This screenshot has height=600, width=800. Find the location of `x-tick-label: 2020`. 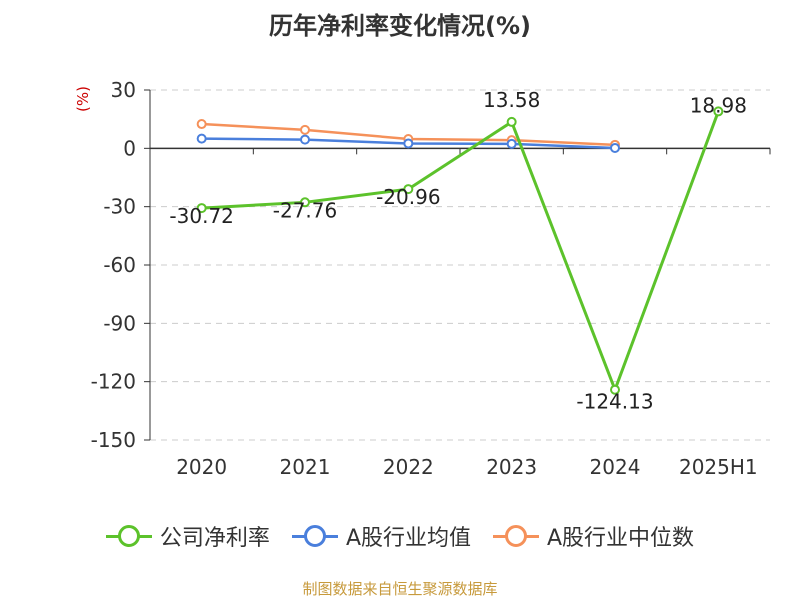

x-tick-label: 2020 is located at coordinates (201, 467).